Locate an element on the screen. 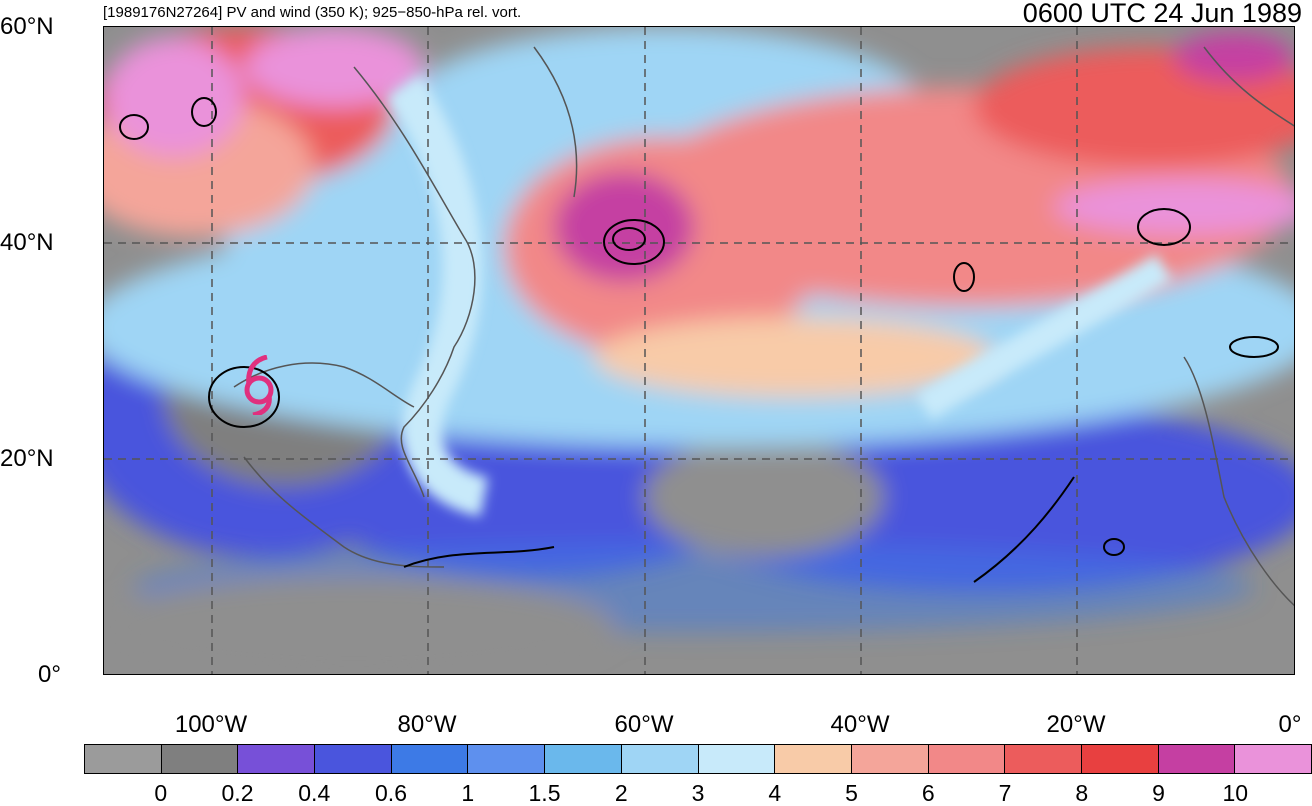 The height and width of the screenshot is (806, 1312). lat-label-20n: 20°N is located at coordinates (27, 458).